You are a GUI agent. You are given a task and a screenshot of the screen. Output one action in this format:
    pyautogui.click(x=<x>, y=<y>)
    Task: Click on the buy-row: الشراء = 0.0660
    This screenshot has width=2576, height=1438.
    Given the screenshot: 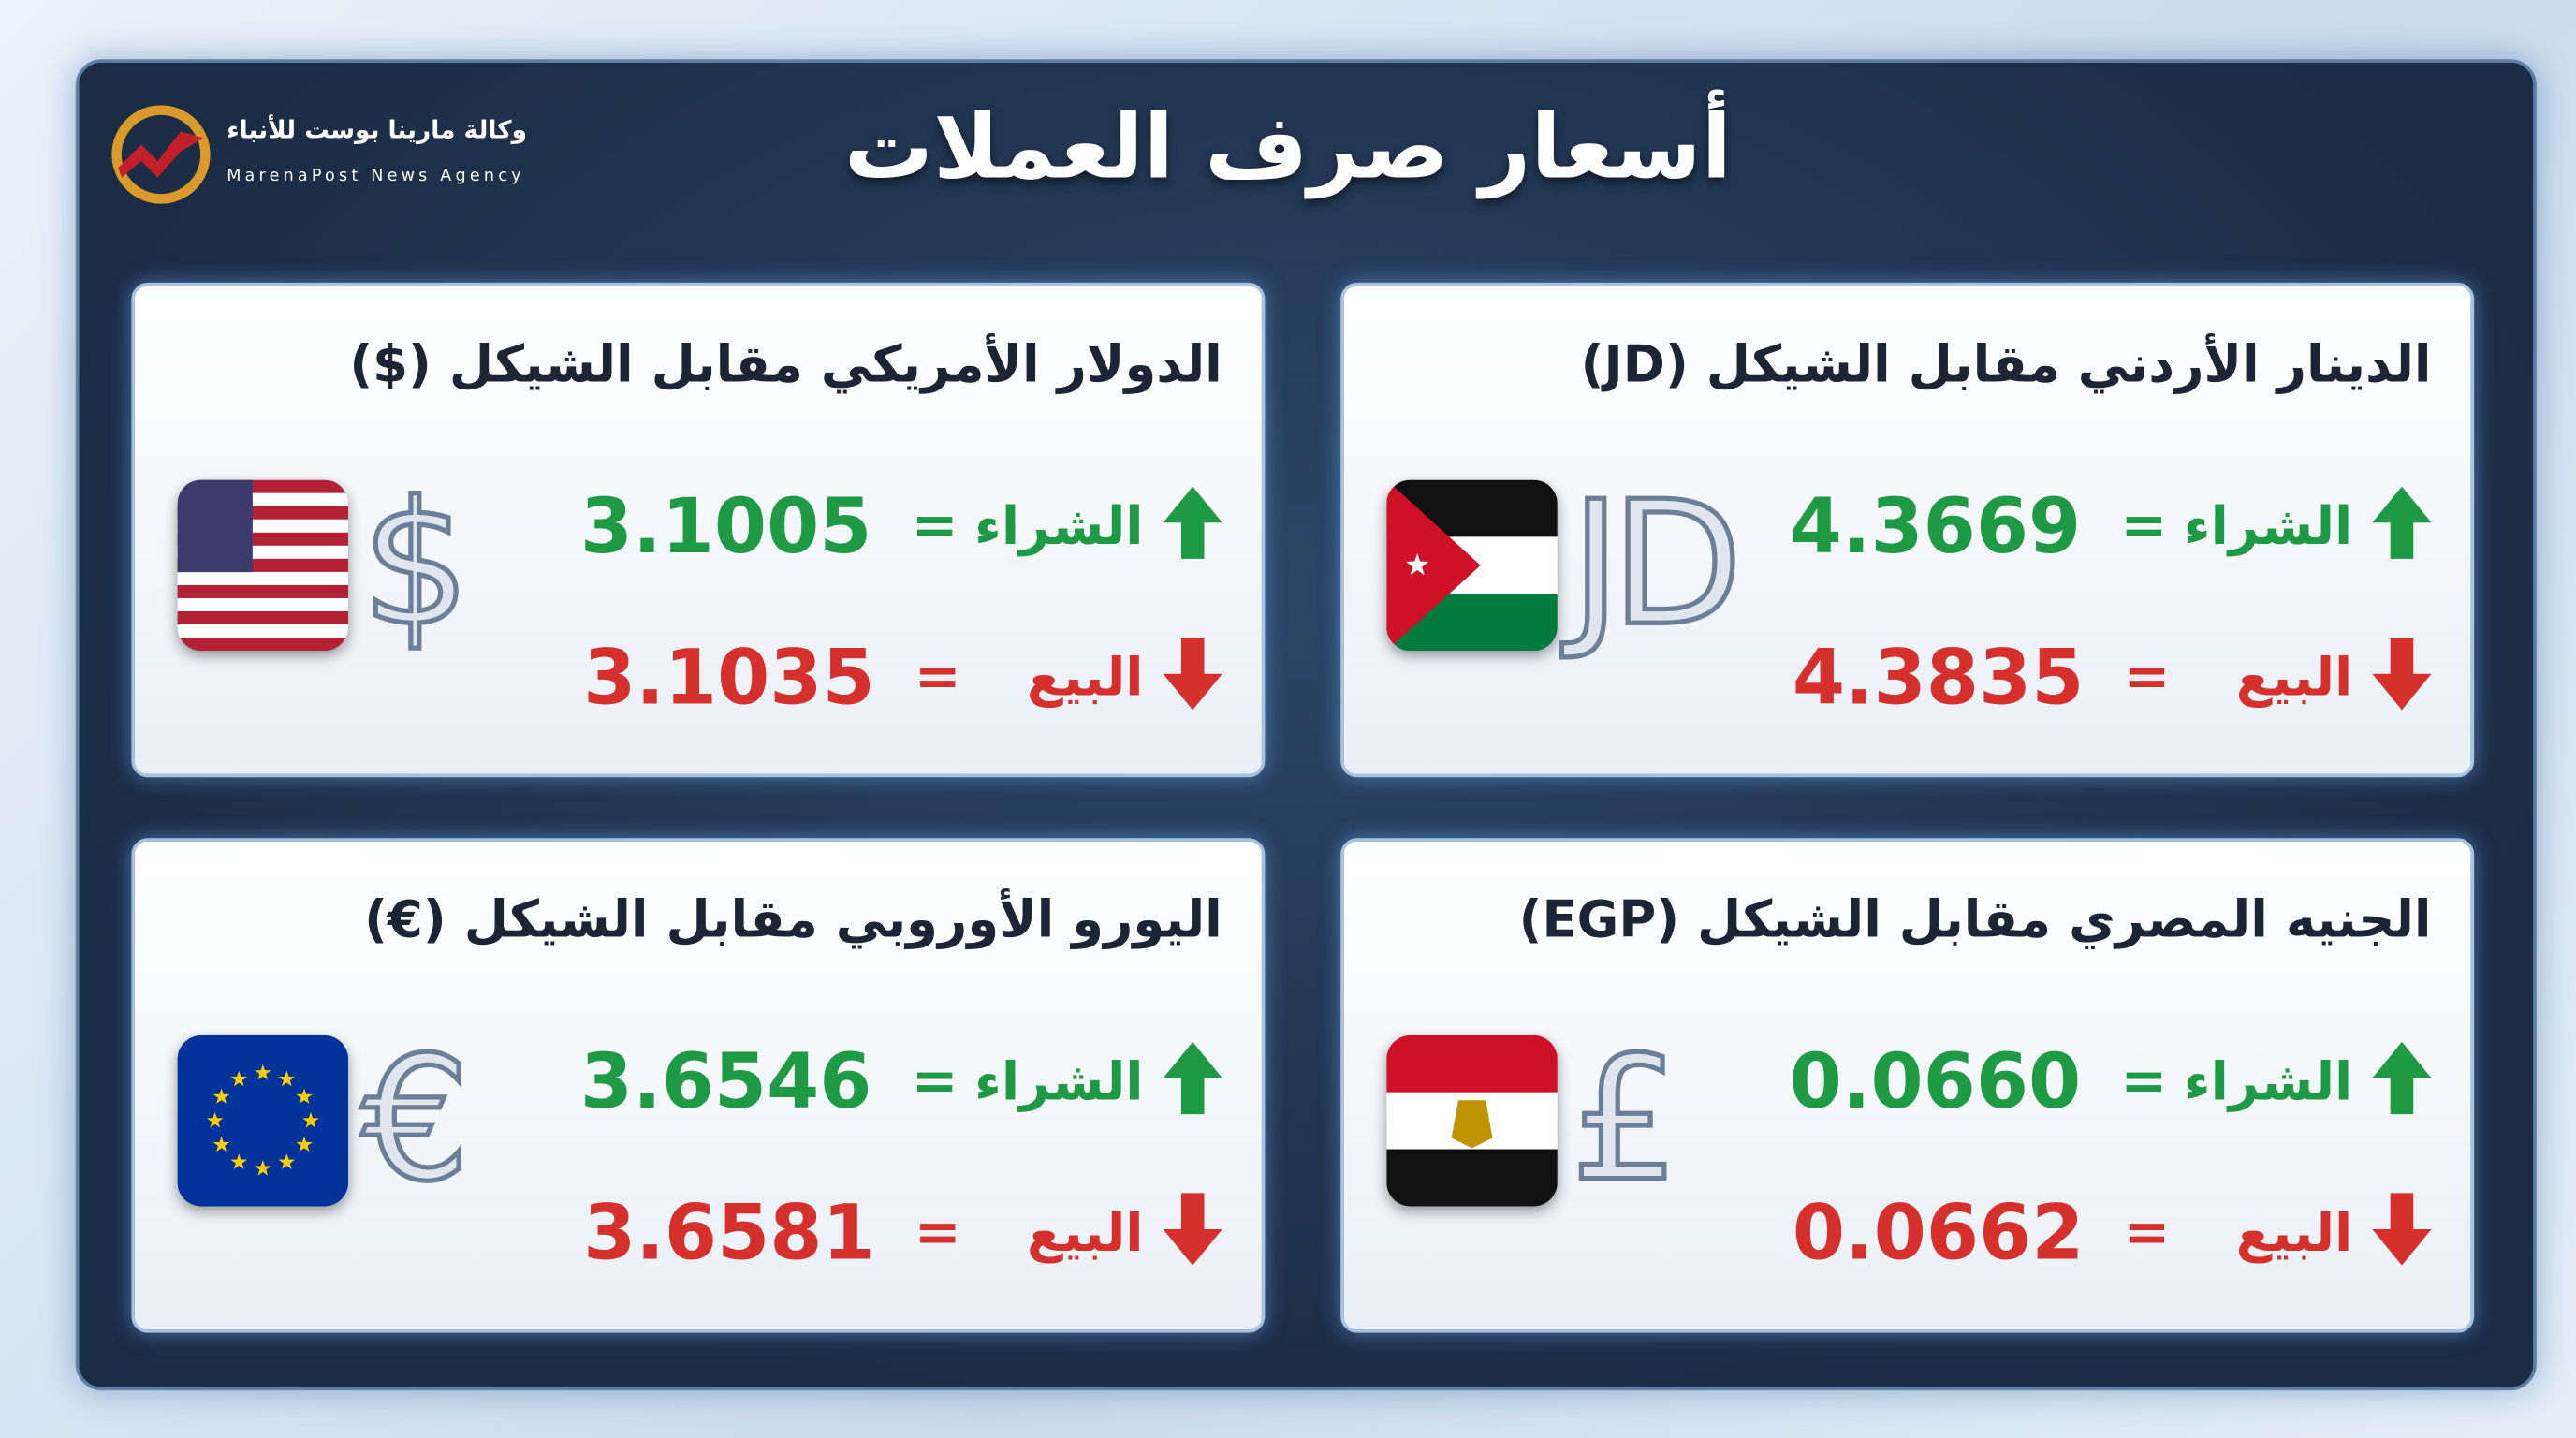 What is the action you would take?
    pyautogui.click(x=2106, y=1081)
    